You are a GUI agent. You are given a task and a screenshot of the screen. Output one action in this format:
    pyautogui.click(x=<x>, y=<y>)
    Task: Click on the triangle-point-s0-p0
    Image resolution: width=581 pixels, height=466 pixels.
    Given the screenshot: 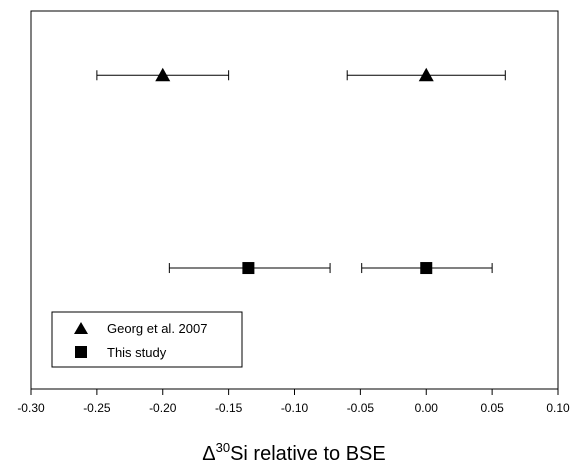 What is the action you would take?
    pyautogui.click(x=163, y=74)
    